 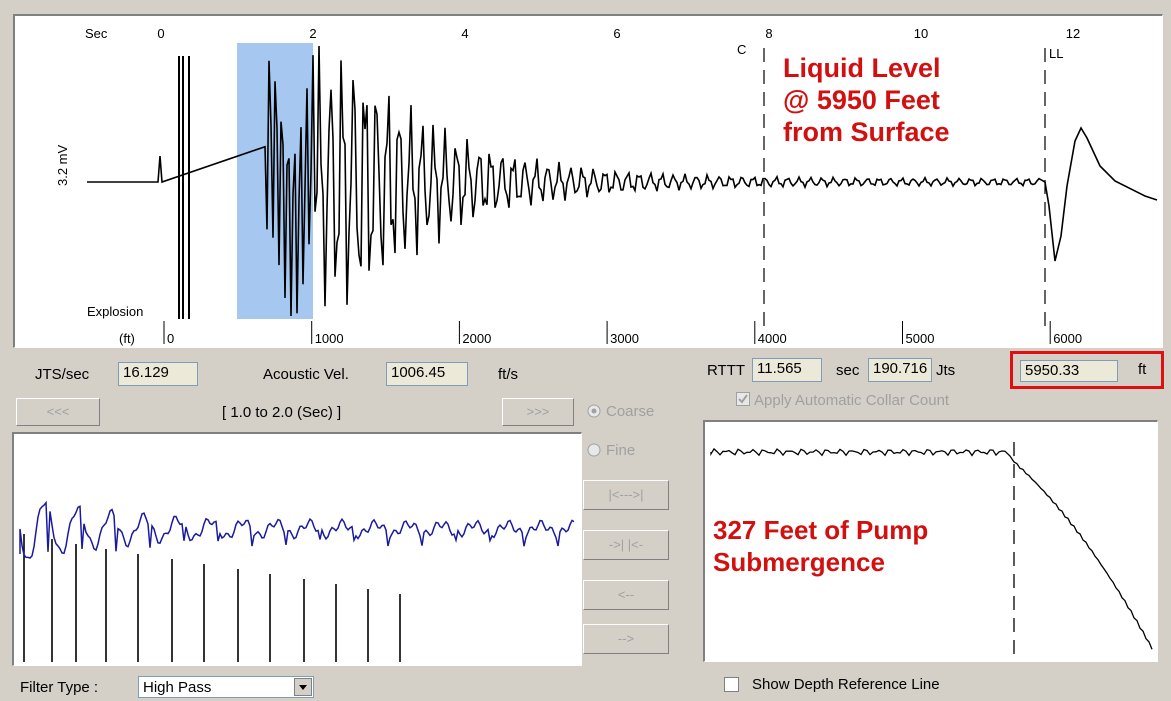 I want to click on jts-sec-field: 16.129, so click(x=158, y=374).